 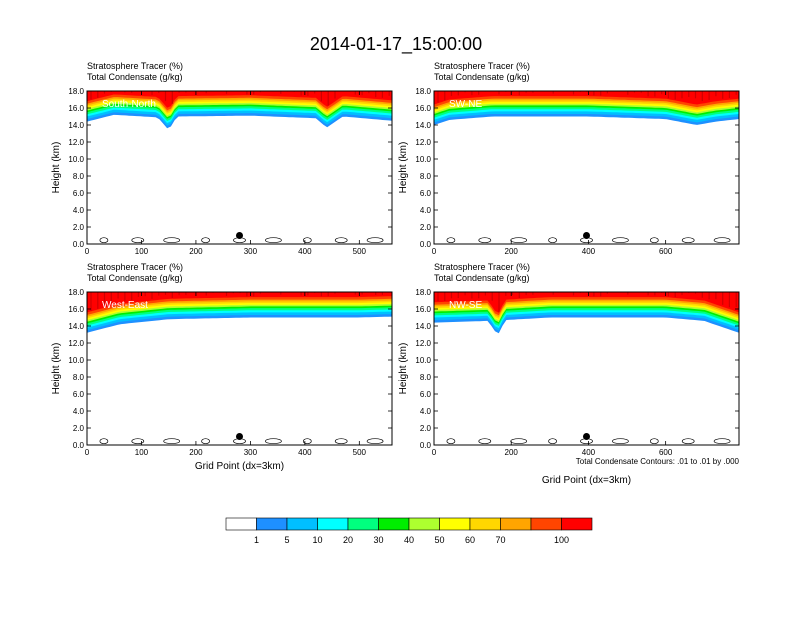 What do you see at coordinates (426, 445) in the screenshot?
I see `y-tick-label: 0.0` at bounding box center [426, 445].